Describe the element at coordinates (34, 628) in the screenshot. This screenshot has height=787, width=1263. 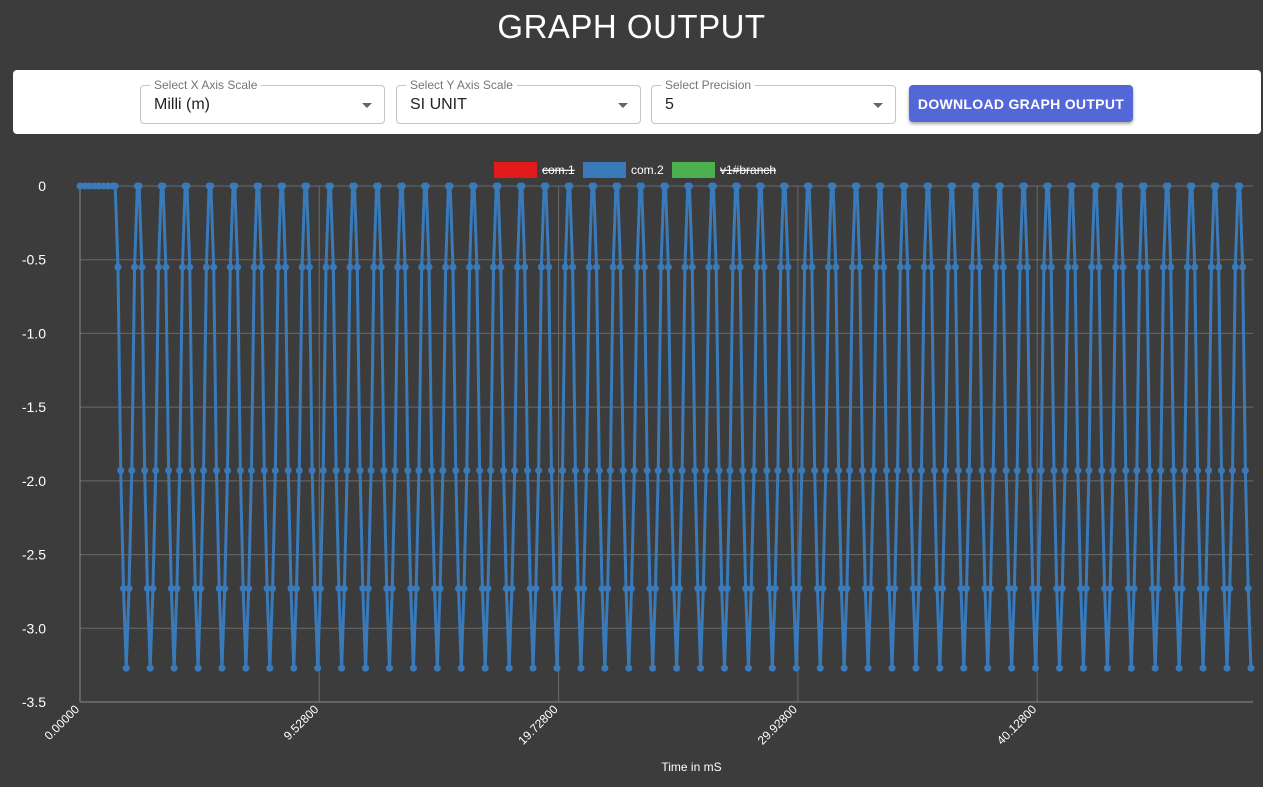
I see `y-tick-label: -3.0` at that location.